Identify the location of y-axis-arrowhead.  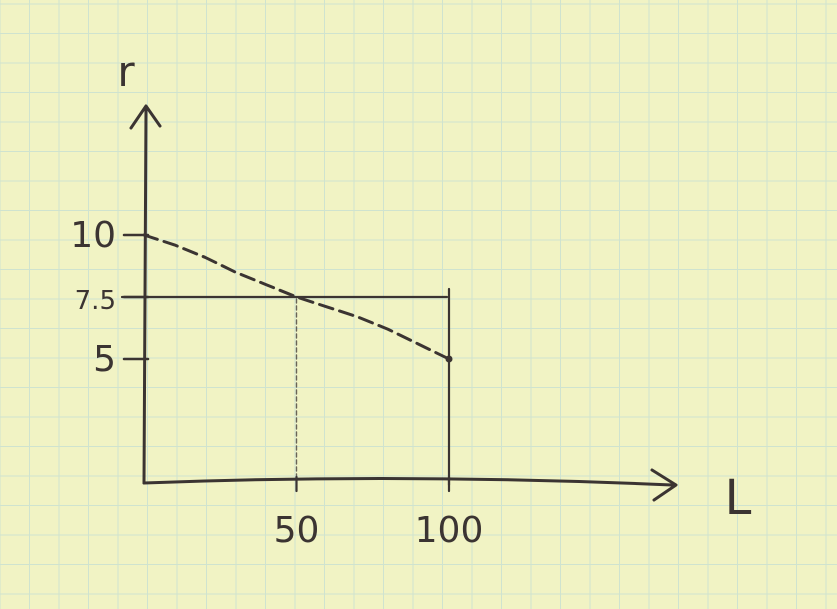
(145, 117).